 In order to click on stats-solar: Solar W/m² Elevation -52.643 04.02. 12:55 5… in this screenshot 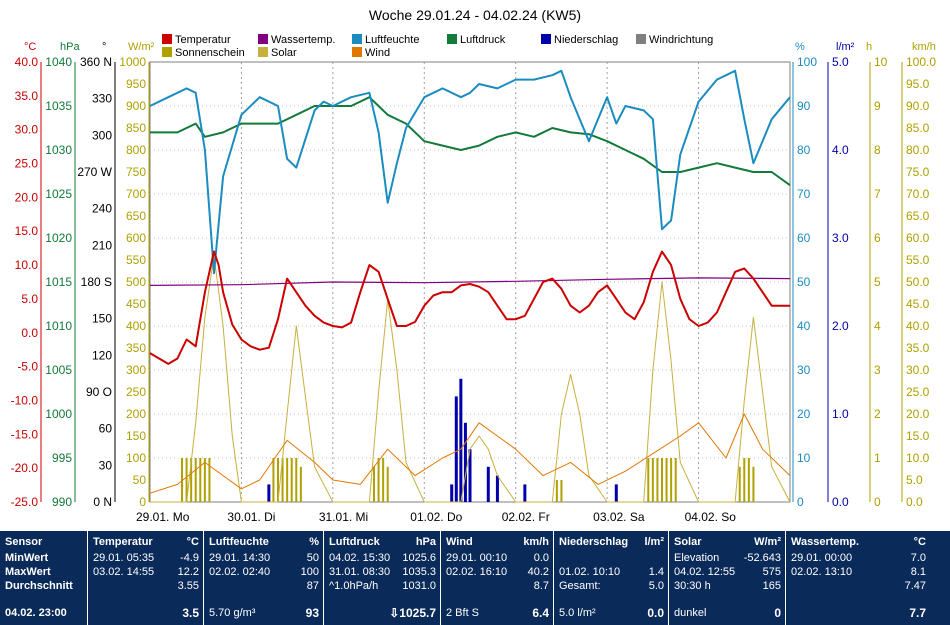, I will do `click(727, 578)`.